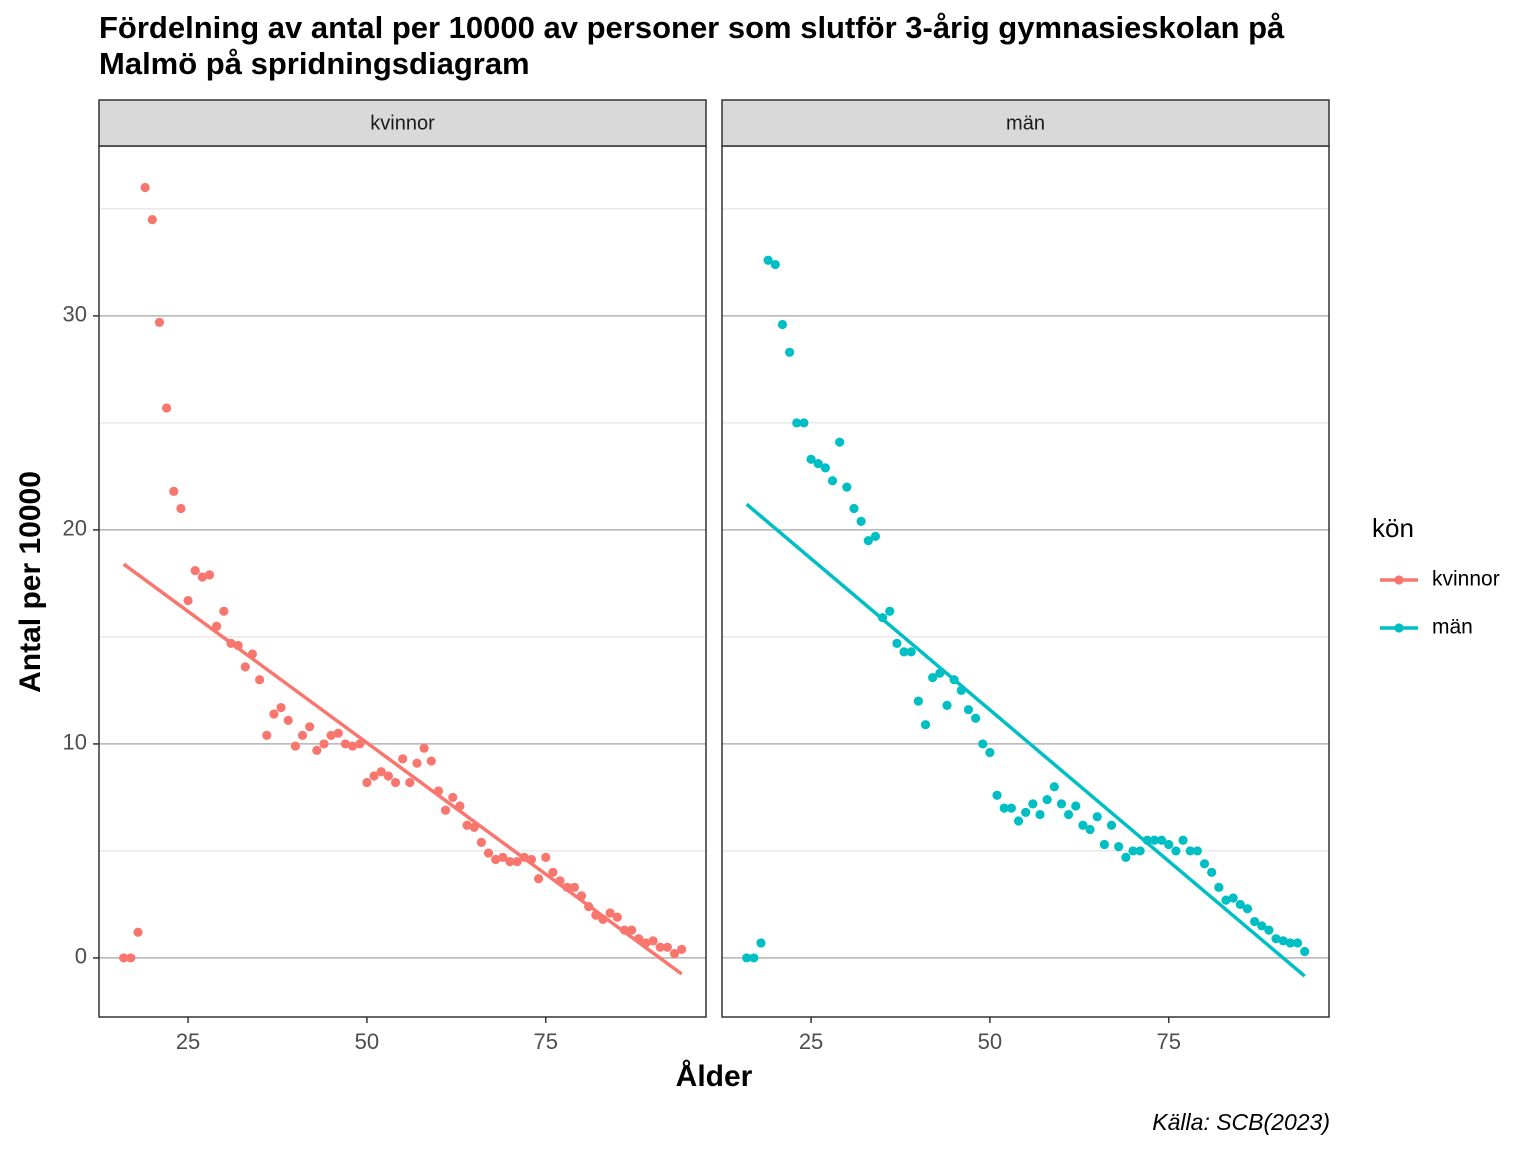 The image size is (1536, 1152). I want to click on facet-label: kvinnor, so click(402, 123).